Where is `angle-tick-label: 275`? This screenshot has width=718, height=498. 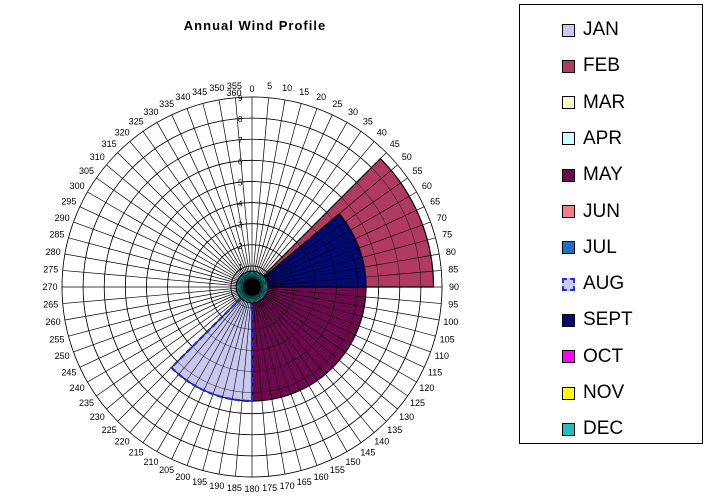 angle-tick-label: 275 is located at coordinates (50, 269).